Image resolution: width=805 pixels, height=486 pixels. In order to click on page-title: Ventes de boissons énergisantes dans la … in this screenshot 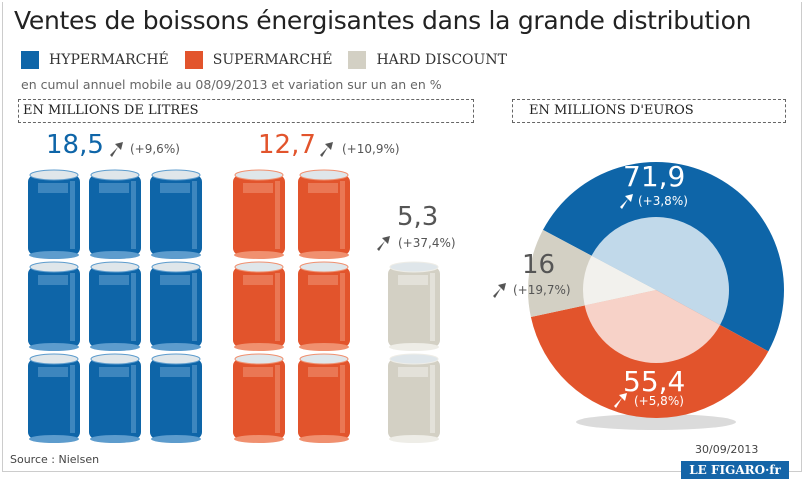, I will do `click(383, 20)`.